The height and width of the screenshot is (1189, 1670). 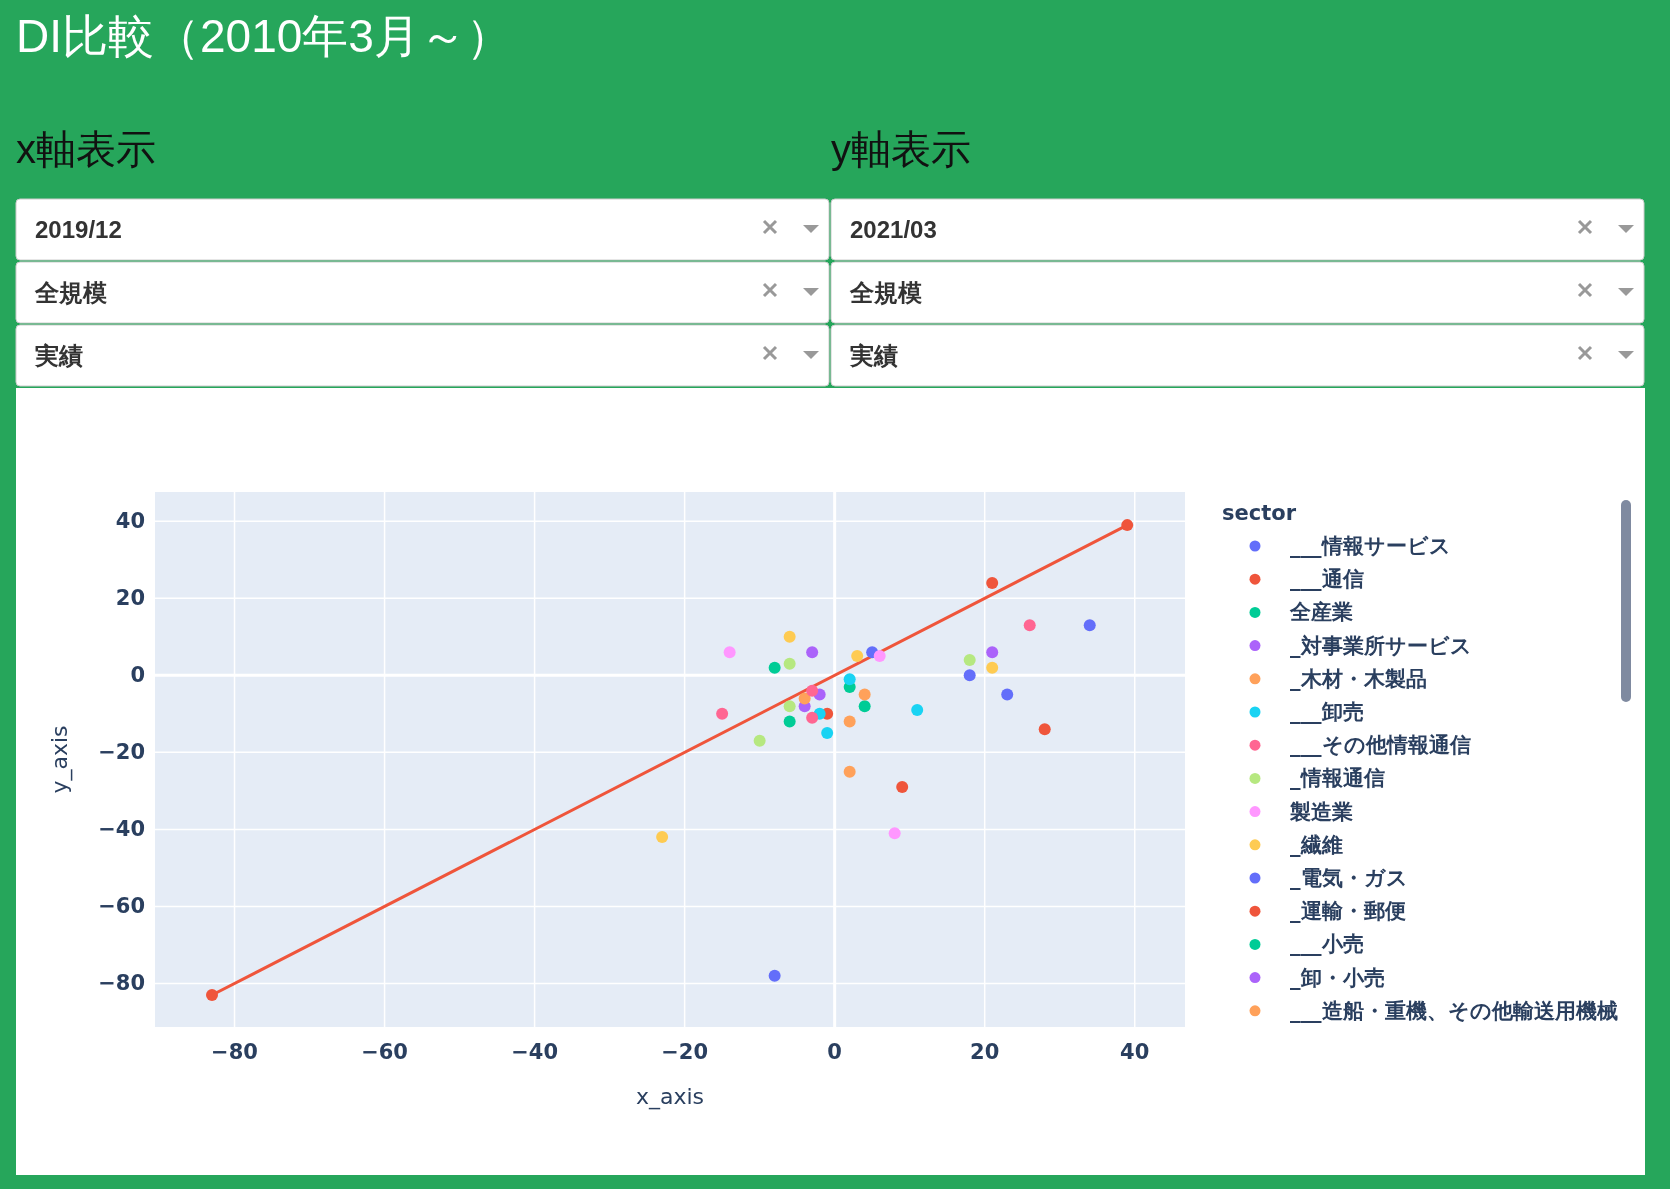 I want to click on legend-label: ___小売, so click(x=1327, y=944).